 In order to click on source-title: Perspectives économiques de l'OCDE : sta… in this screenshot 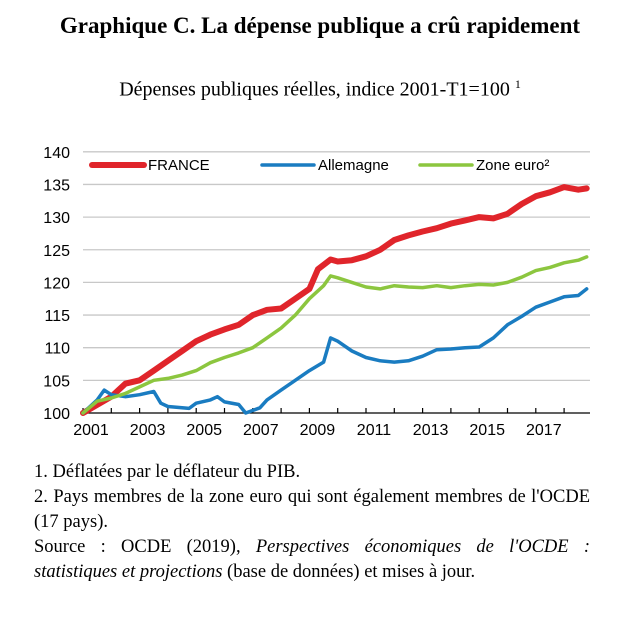, I will do `click(312, 559)`.